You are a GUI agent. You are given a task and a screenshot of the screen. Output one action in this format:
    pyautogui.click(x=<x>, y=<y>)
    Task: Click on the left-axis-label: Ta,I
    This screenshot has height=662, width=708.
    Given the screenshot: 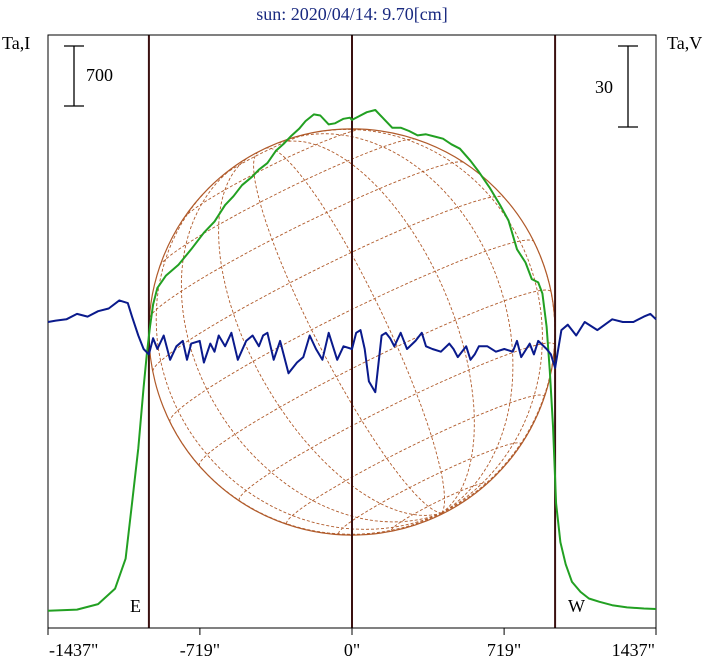 What is the action you would take?
    pyautogui.click(x=16, y=43)
    